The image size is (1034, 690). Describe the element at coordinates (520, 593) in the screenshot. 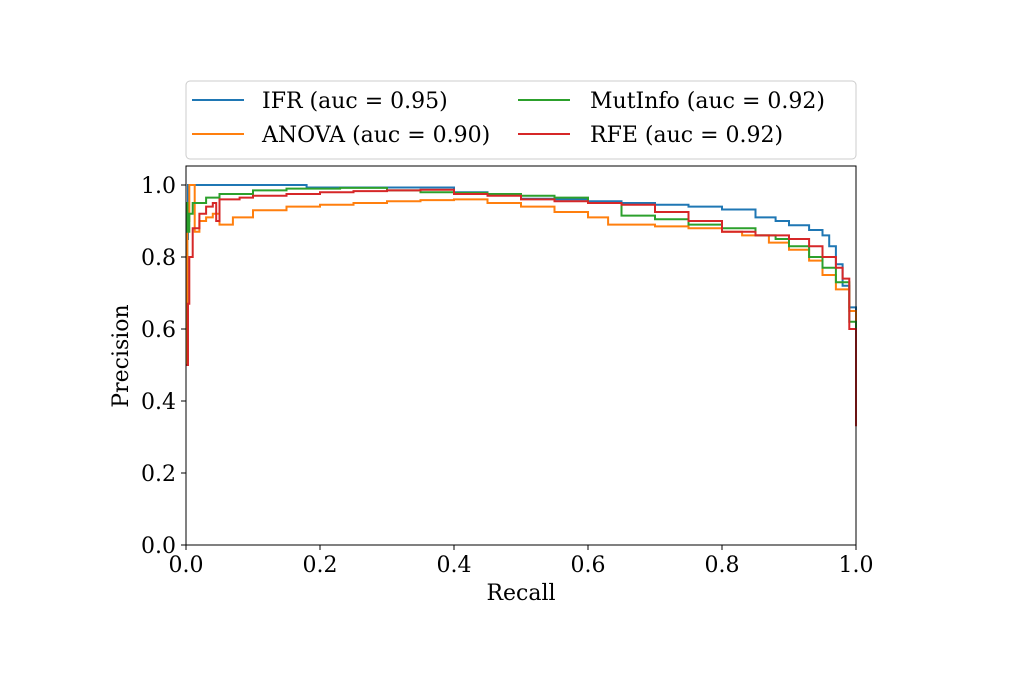

I see `x-axis-label: Recall` at that location.